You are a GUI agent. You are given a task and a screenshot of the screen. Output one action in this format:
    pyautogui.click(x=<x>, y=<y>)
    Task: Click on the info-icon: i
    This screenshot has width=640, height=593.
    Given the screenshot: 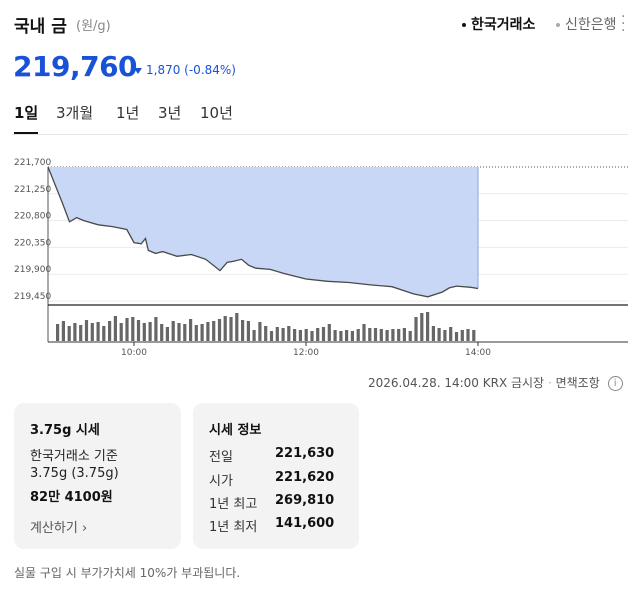 What is the action you would take?
    pyautogui.click(x=615, y=383)
    